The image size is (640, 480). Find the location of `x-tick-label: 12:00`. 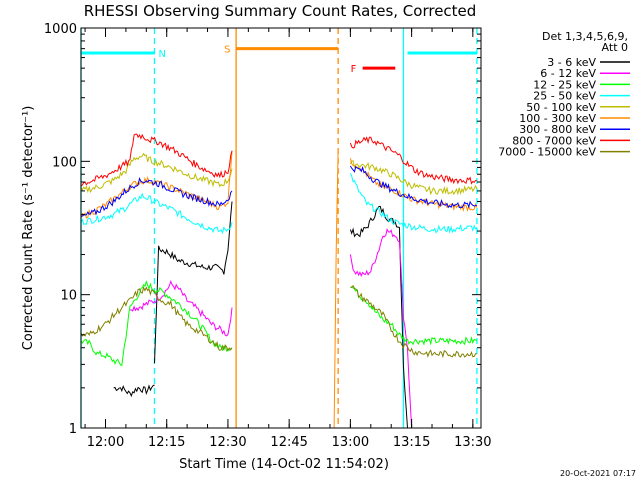

x-tick-label: 12:00 is located at coordinates (105, 442).